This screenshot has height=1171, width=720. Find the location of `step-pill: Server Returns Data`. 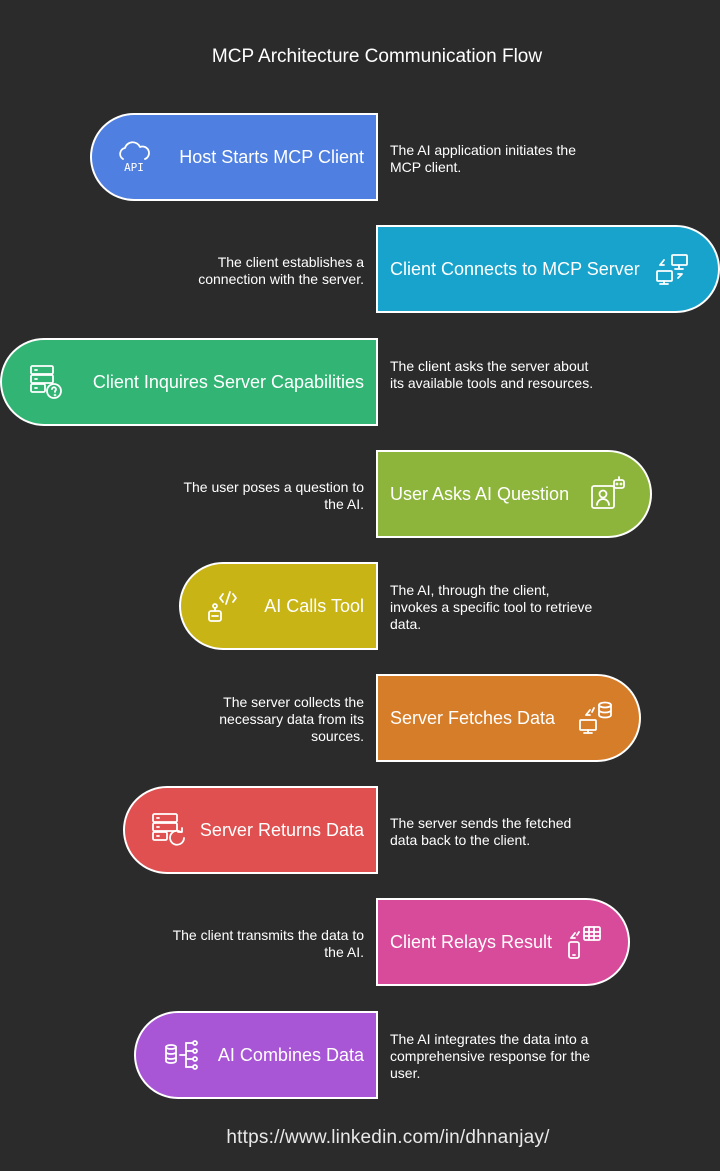

step-pill: Server Returns Data is located at coordinates (250, 830).